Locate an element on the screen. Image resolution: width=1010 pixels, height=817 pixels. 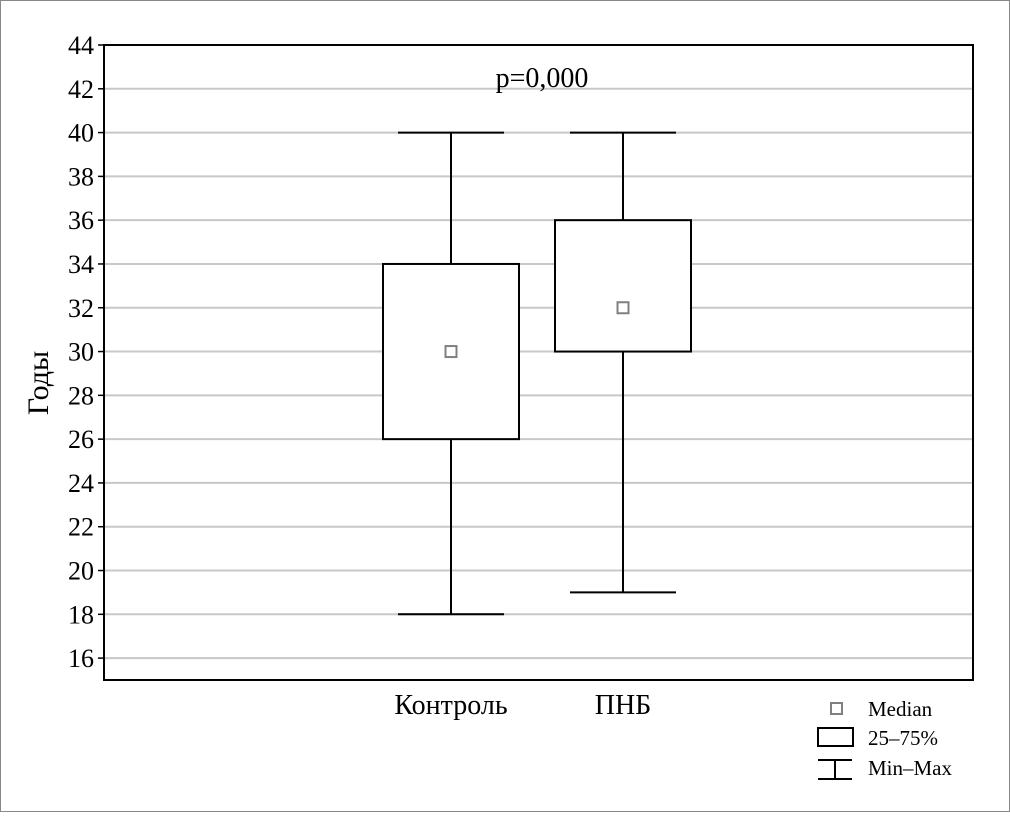
y-tick-label: 20 is located at coordinates (81, 571).